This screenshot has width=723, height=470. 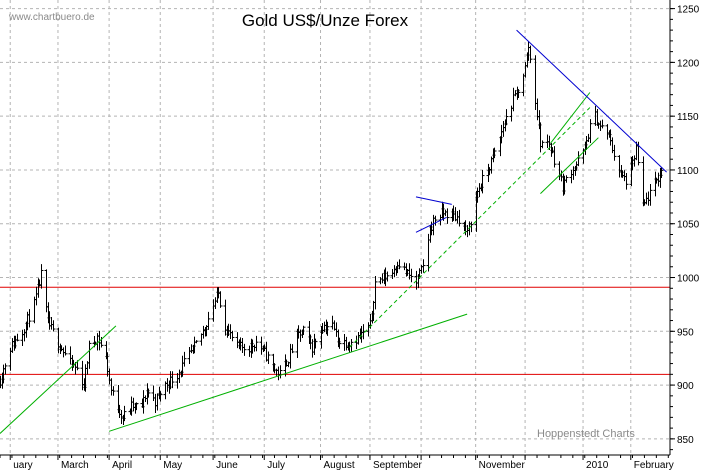 What do you see at coordinates (685, 332) in the screenshot?
I see `y-tick-label: 950` at bounding box center [685, 332].